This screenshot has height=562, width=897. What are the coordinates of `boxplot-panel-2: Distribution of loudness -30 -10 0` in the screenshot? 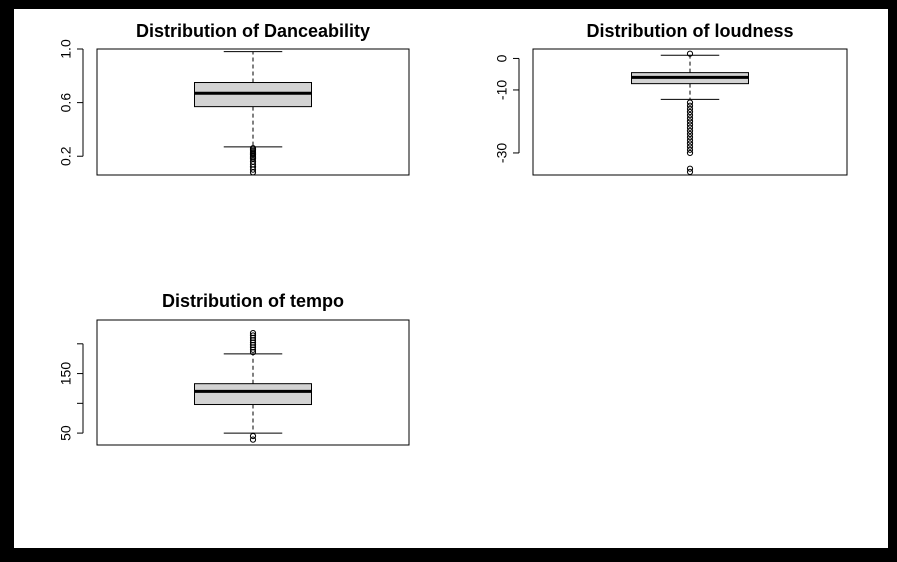 It's located at (671, 98).